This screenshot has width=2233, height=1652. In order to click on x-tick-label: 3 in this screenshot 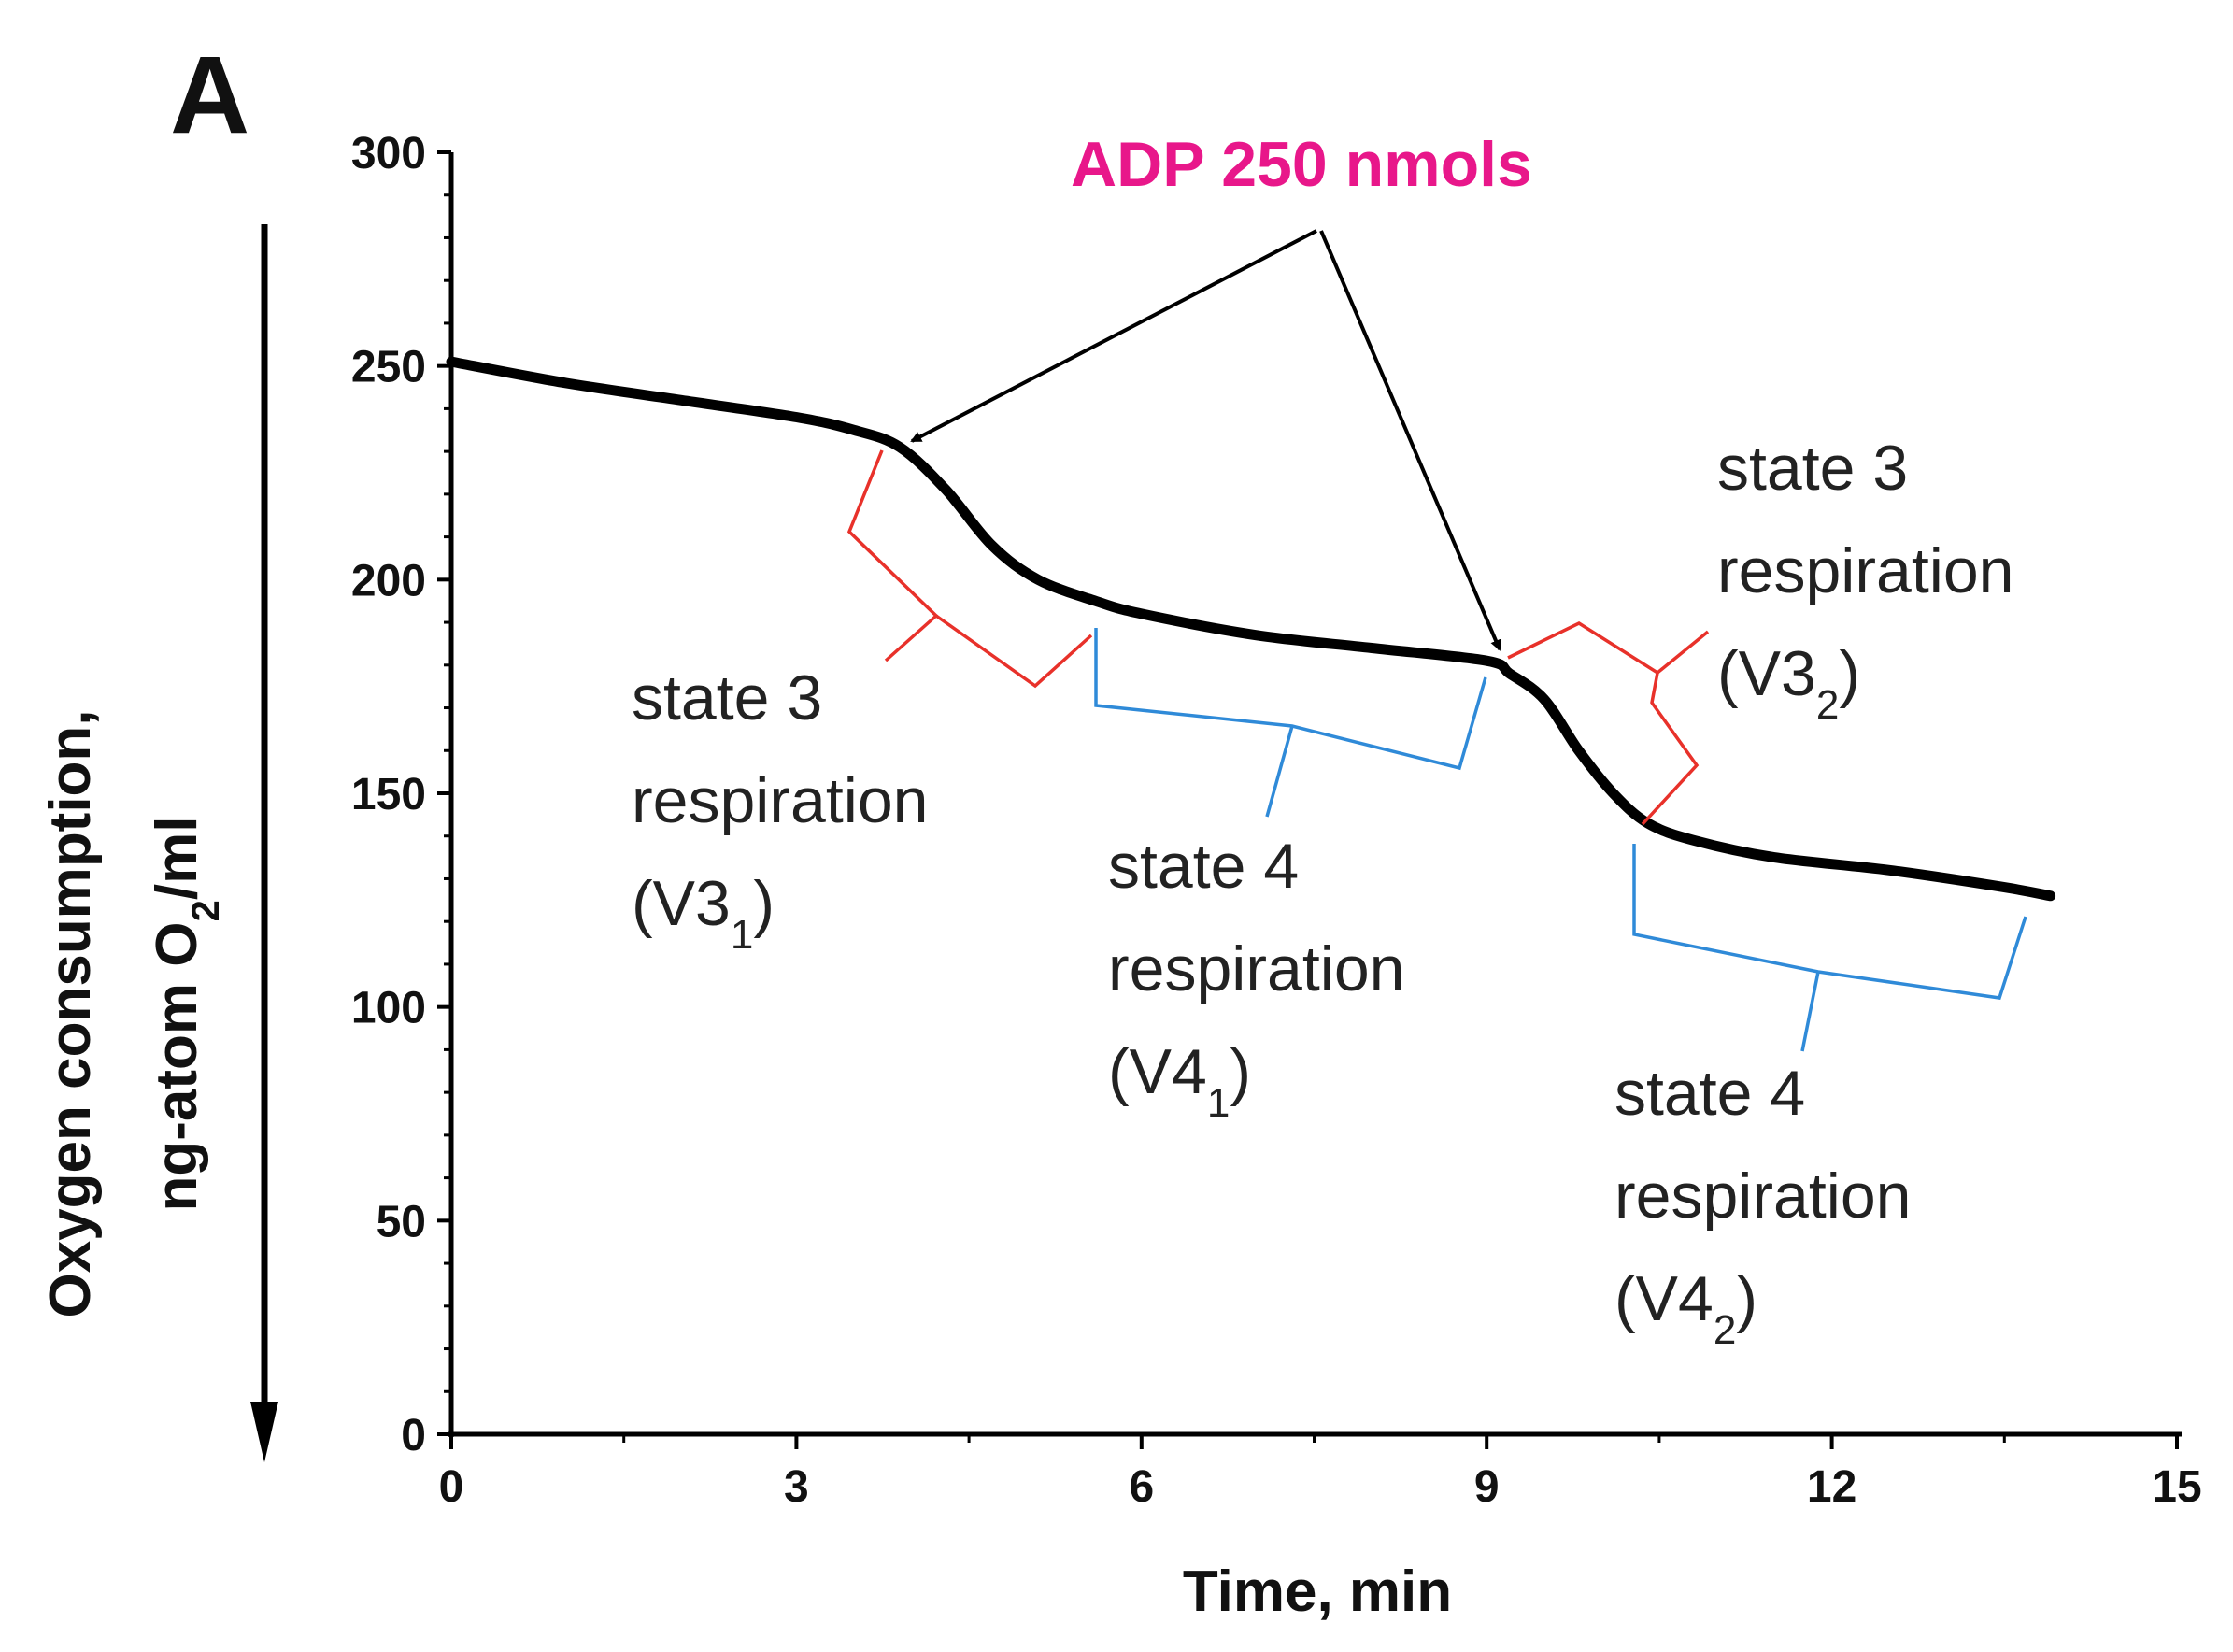, I will do `click(797, 1487)`.